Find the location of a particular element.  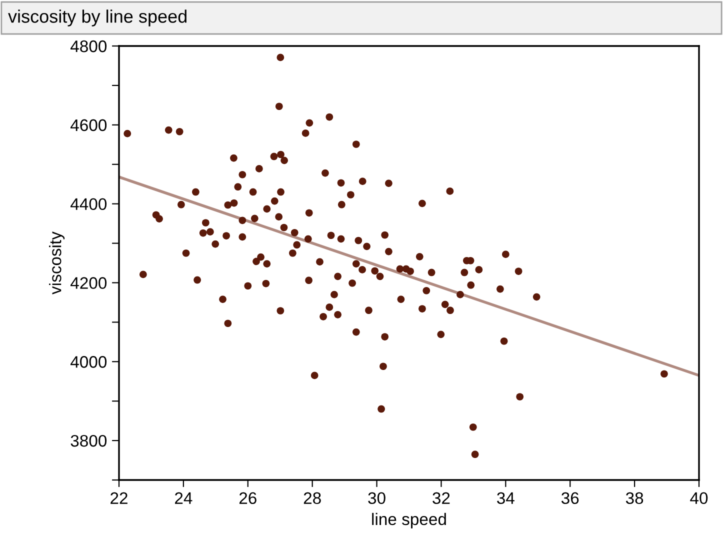

y-tick-label: 4200 is located at coordinates (88, 283).